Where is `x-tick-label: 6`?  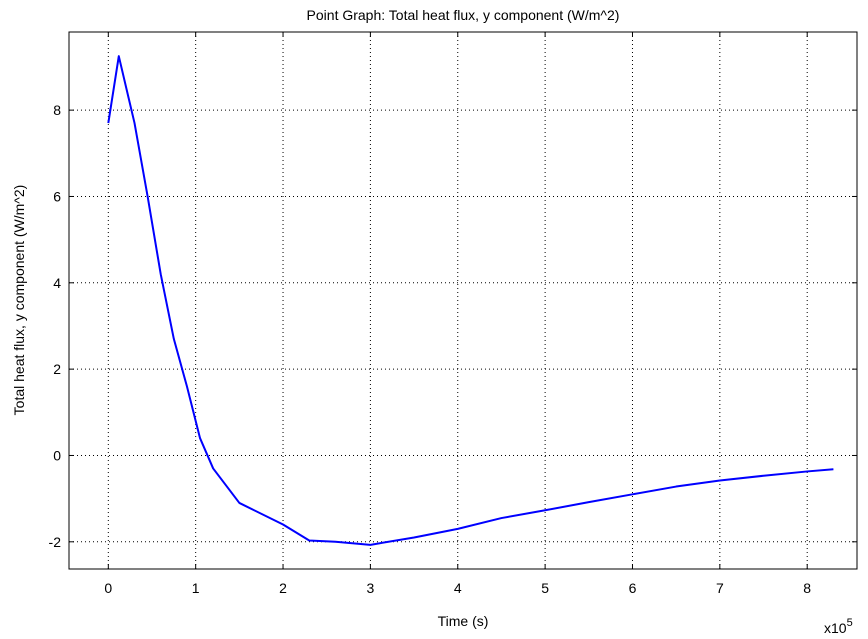 x-tick-label: 6 is located at coordinates (633, 588).